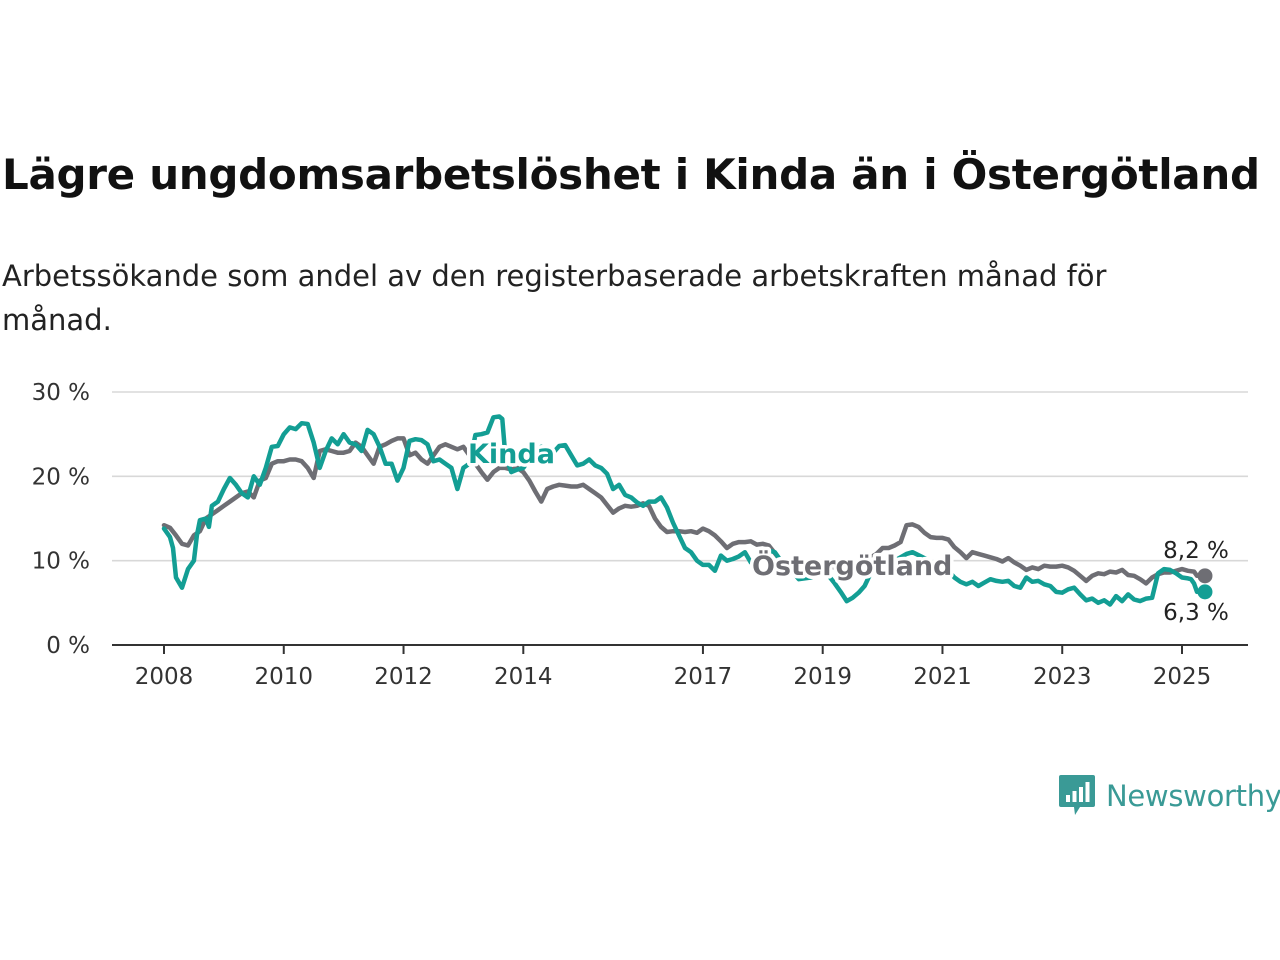 This screenshot has width=1280, height=960. Describe the element at coordinates (403, 677) in the screenshot. I see `x-tick-label: 2012` at that location.